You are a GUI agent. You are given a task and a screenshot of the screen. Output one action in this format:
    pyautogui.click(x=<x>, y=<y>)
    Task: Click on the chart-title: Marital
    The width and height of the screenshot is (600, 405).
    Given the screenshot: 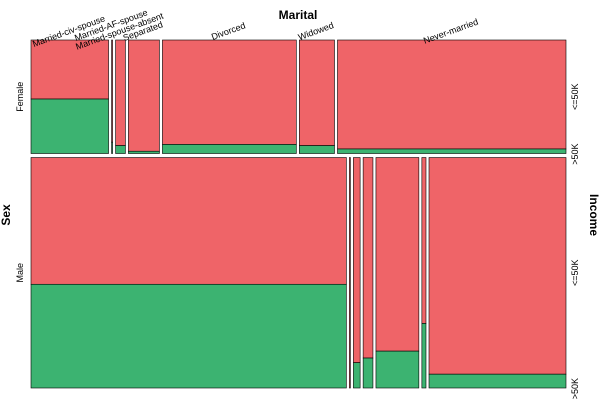 What is the action you would take?
    pyautogui.click(x=298, y=15)
    